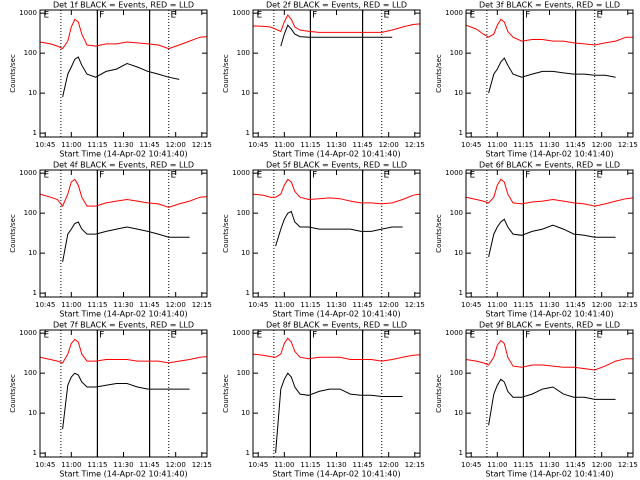 The image size is (640, 480). Describe the element at coordinates (123, 165) in the screenshot. I see `chart-title: Det 4f BLACK = Events, RED = LLD` at that location.